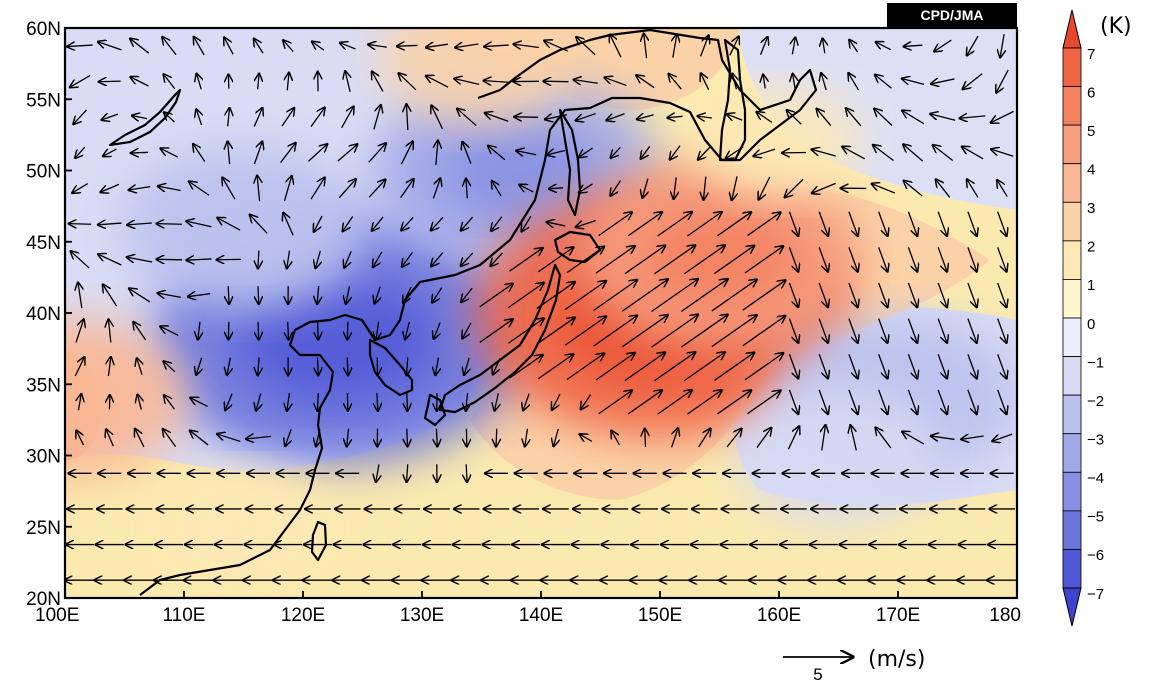  What do you see at coordinates (1072, 29) in the screenshot?
I see `colorbar-top-arrow` at bounding box center [1072, 29].